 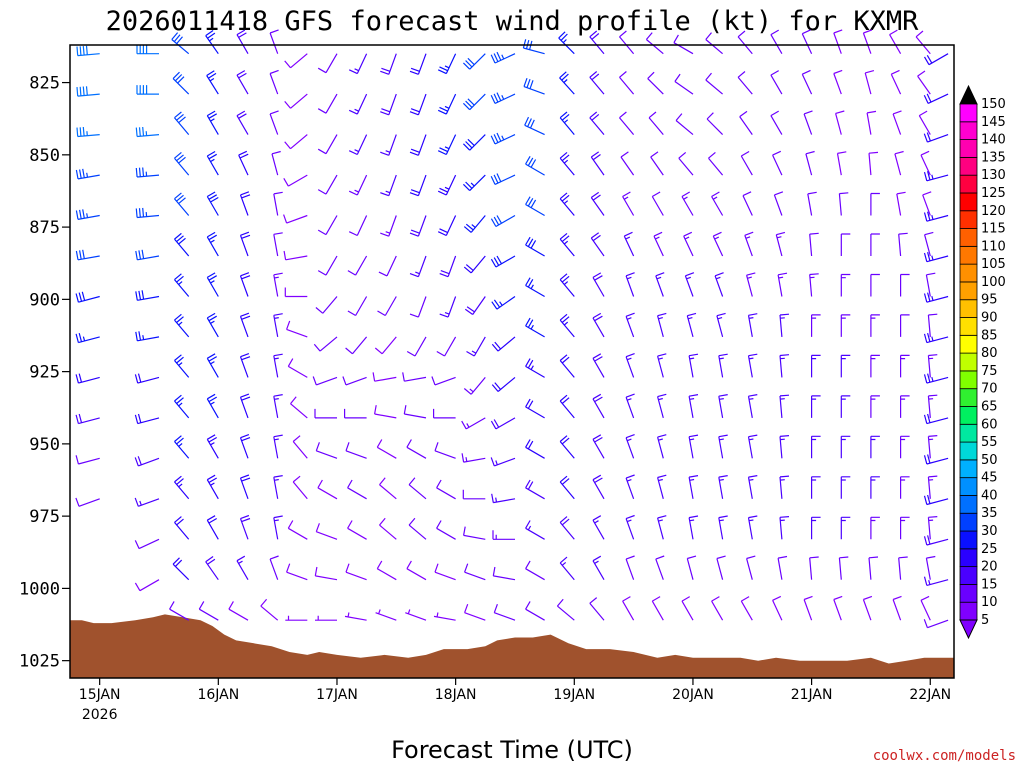 What do you see at coordinates (989, 460) in the screenshot?
I see `colorbar-label: 50` at bounding box center [989, 460].